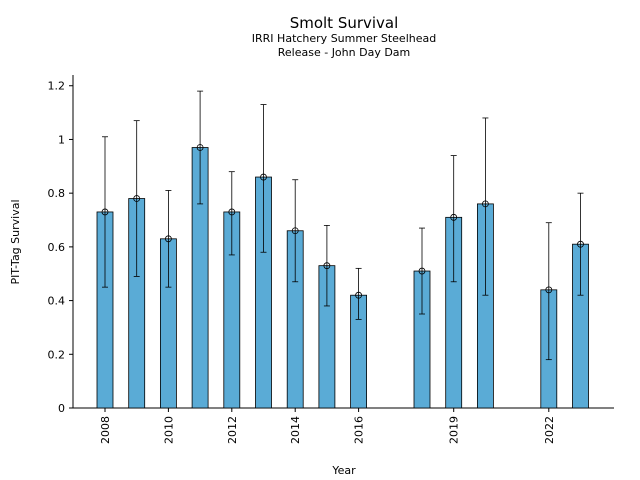  Describe the element at coordinates (61, 139) in the screenshot. I see `y-tick-label: 1` at that location.